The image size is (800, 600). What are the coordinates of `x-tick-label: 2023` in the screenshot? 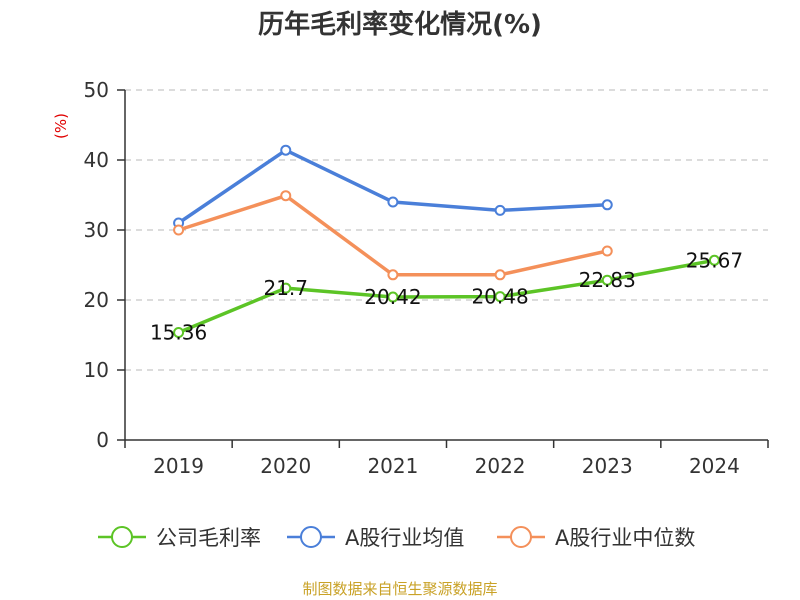 It's located at (607, 466).